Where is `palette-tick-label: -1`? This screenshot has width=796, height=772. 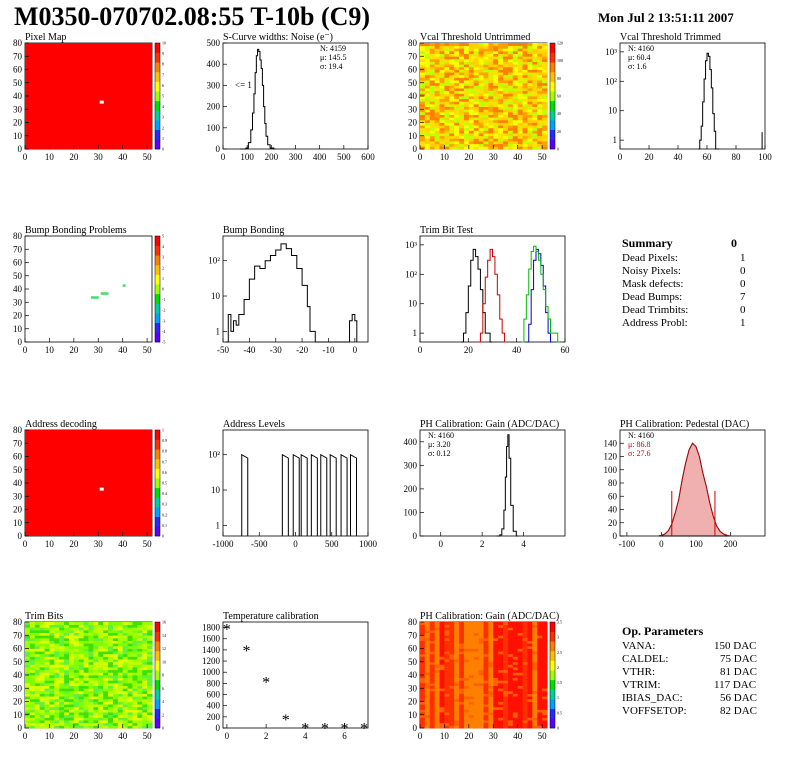 palette-tick-label: -1 is located at coordinates (163, 299).